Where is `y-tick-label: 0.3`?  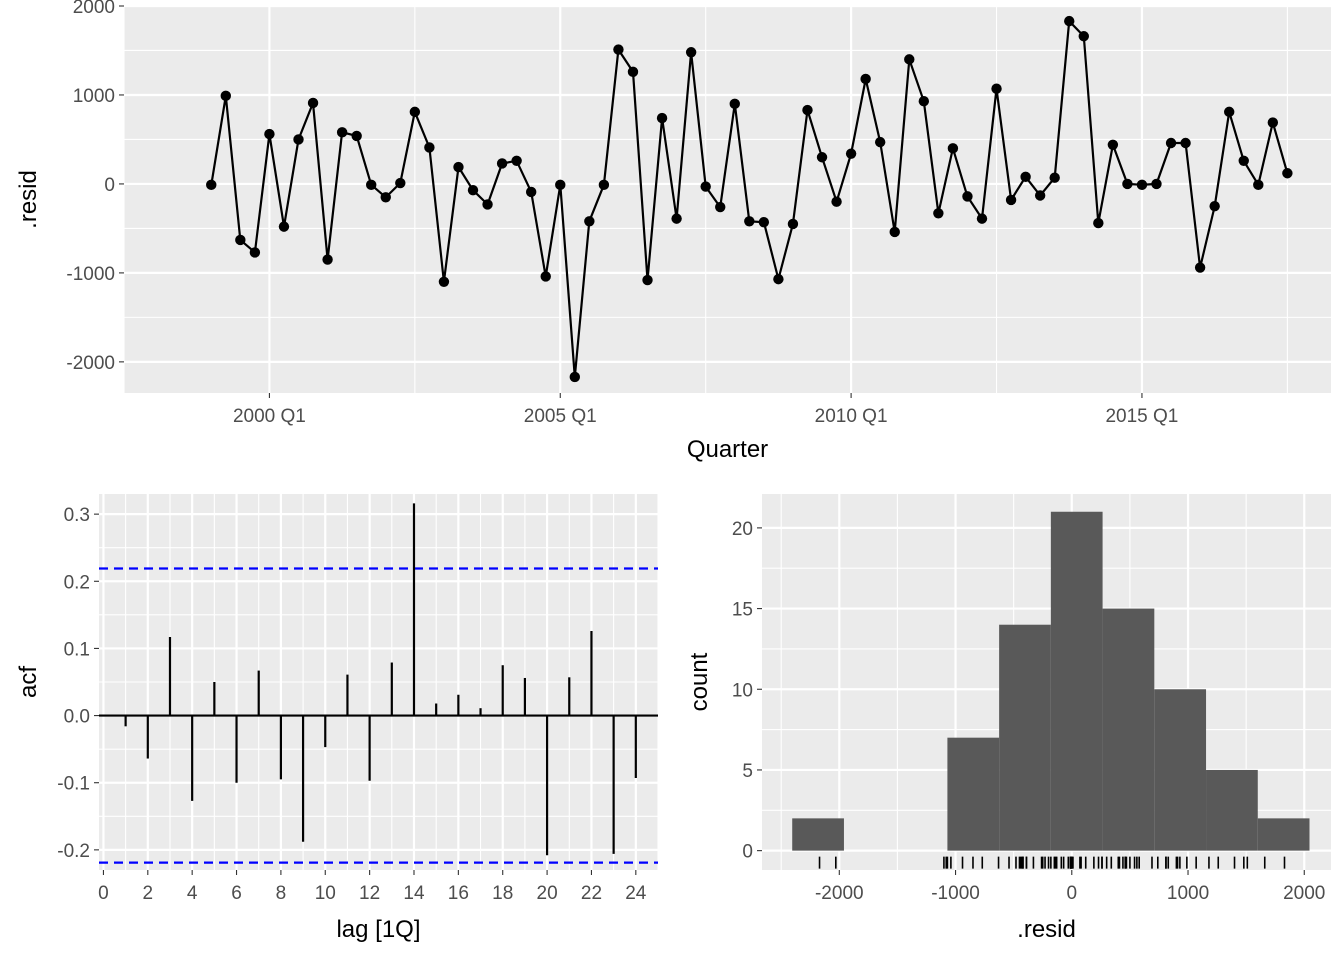 y-tick-label: 0.3 is located at coordinates (77, 515).